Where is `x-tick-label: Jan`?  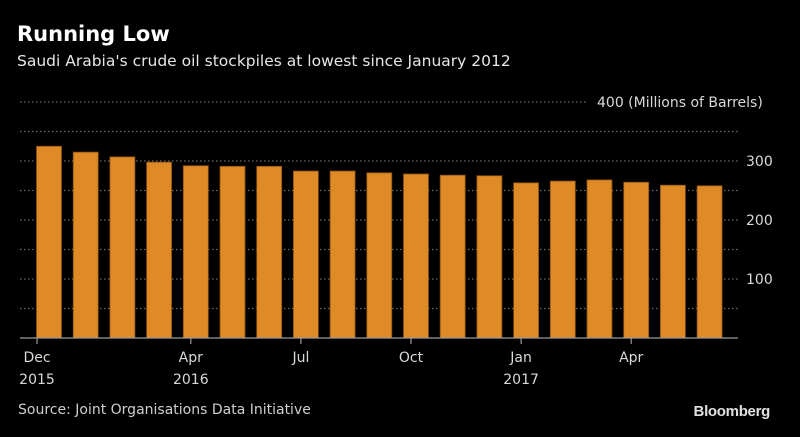 x-tick-label: Jan is located at coordinates (520, 358).